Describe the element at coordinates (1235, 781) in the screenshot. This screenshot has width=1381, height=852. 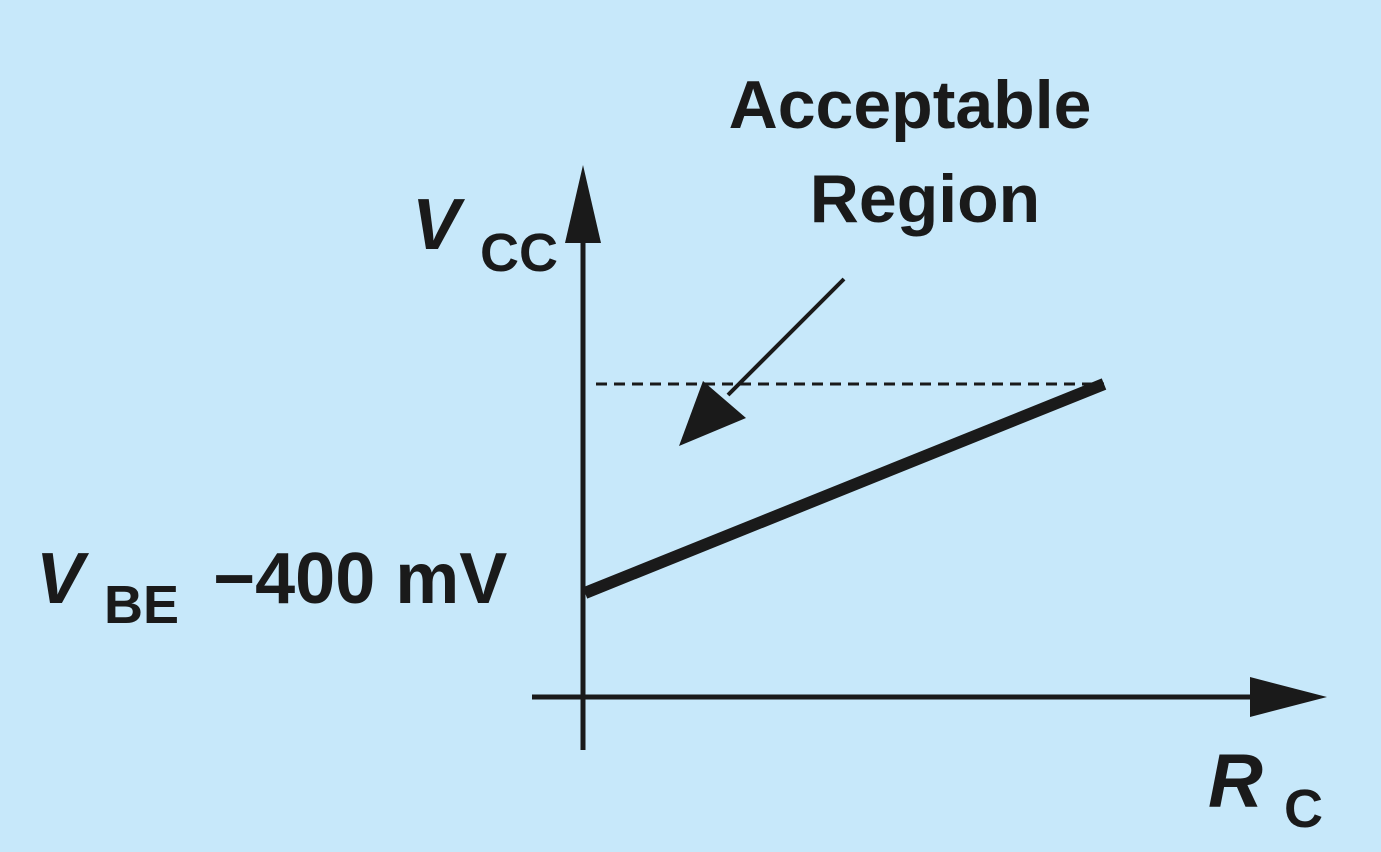
I see `x-axis-label-main: R` at that location.